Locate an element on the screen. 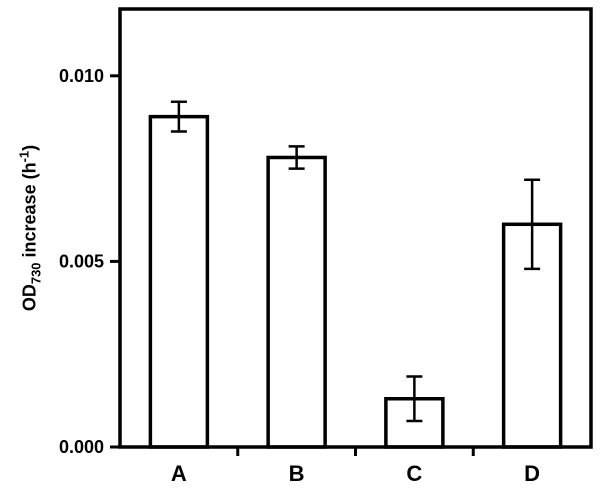  bar-A is located at coordinates (179, 281).